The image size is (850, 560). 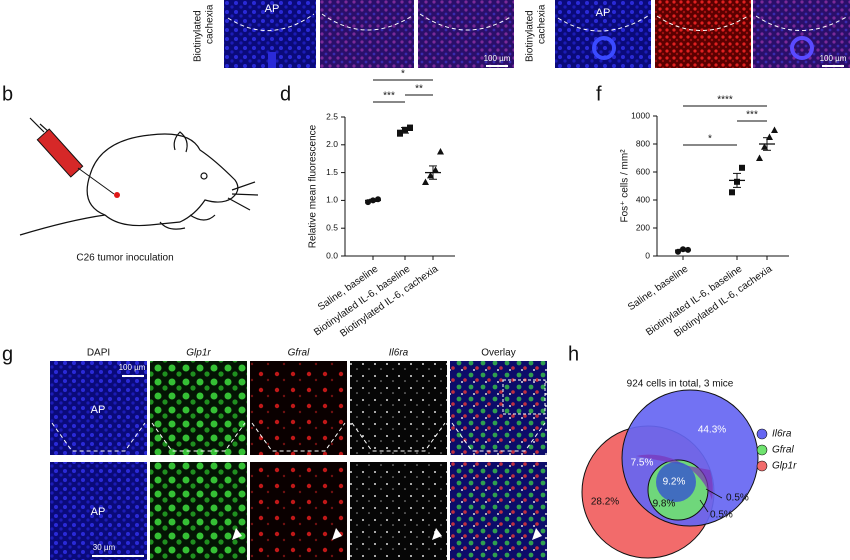 I want to click on panel-letter: g, so click(x=7, y=354).